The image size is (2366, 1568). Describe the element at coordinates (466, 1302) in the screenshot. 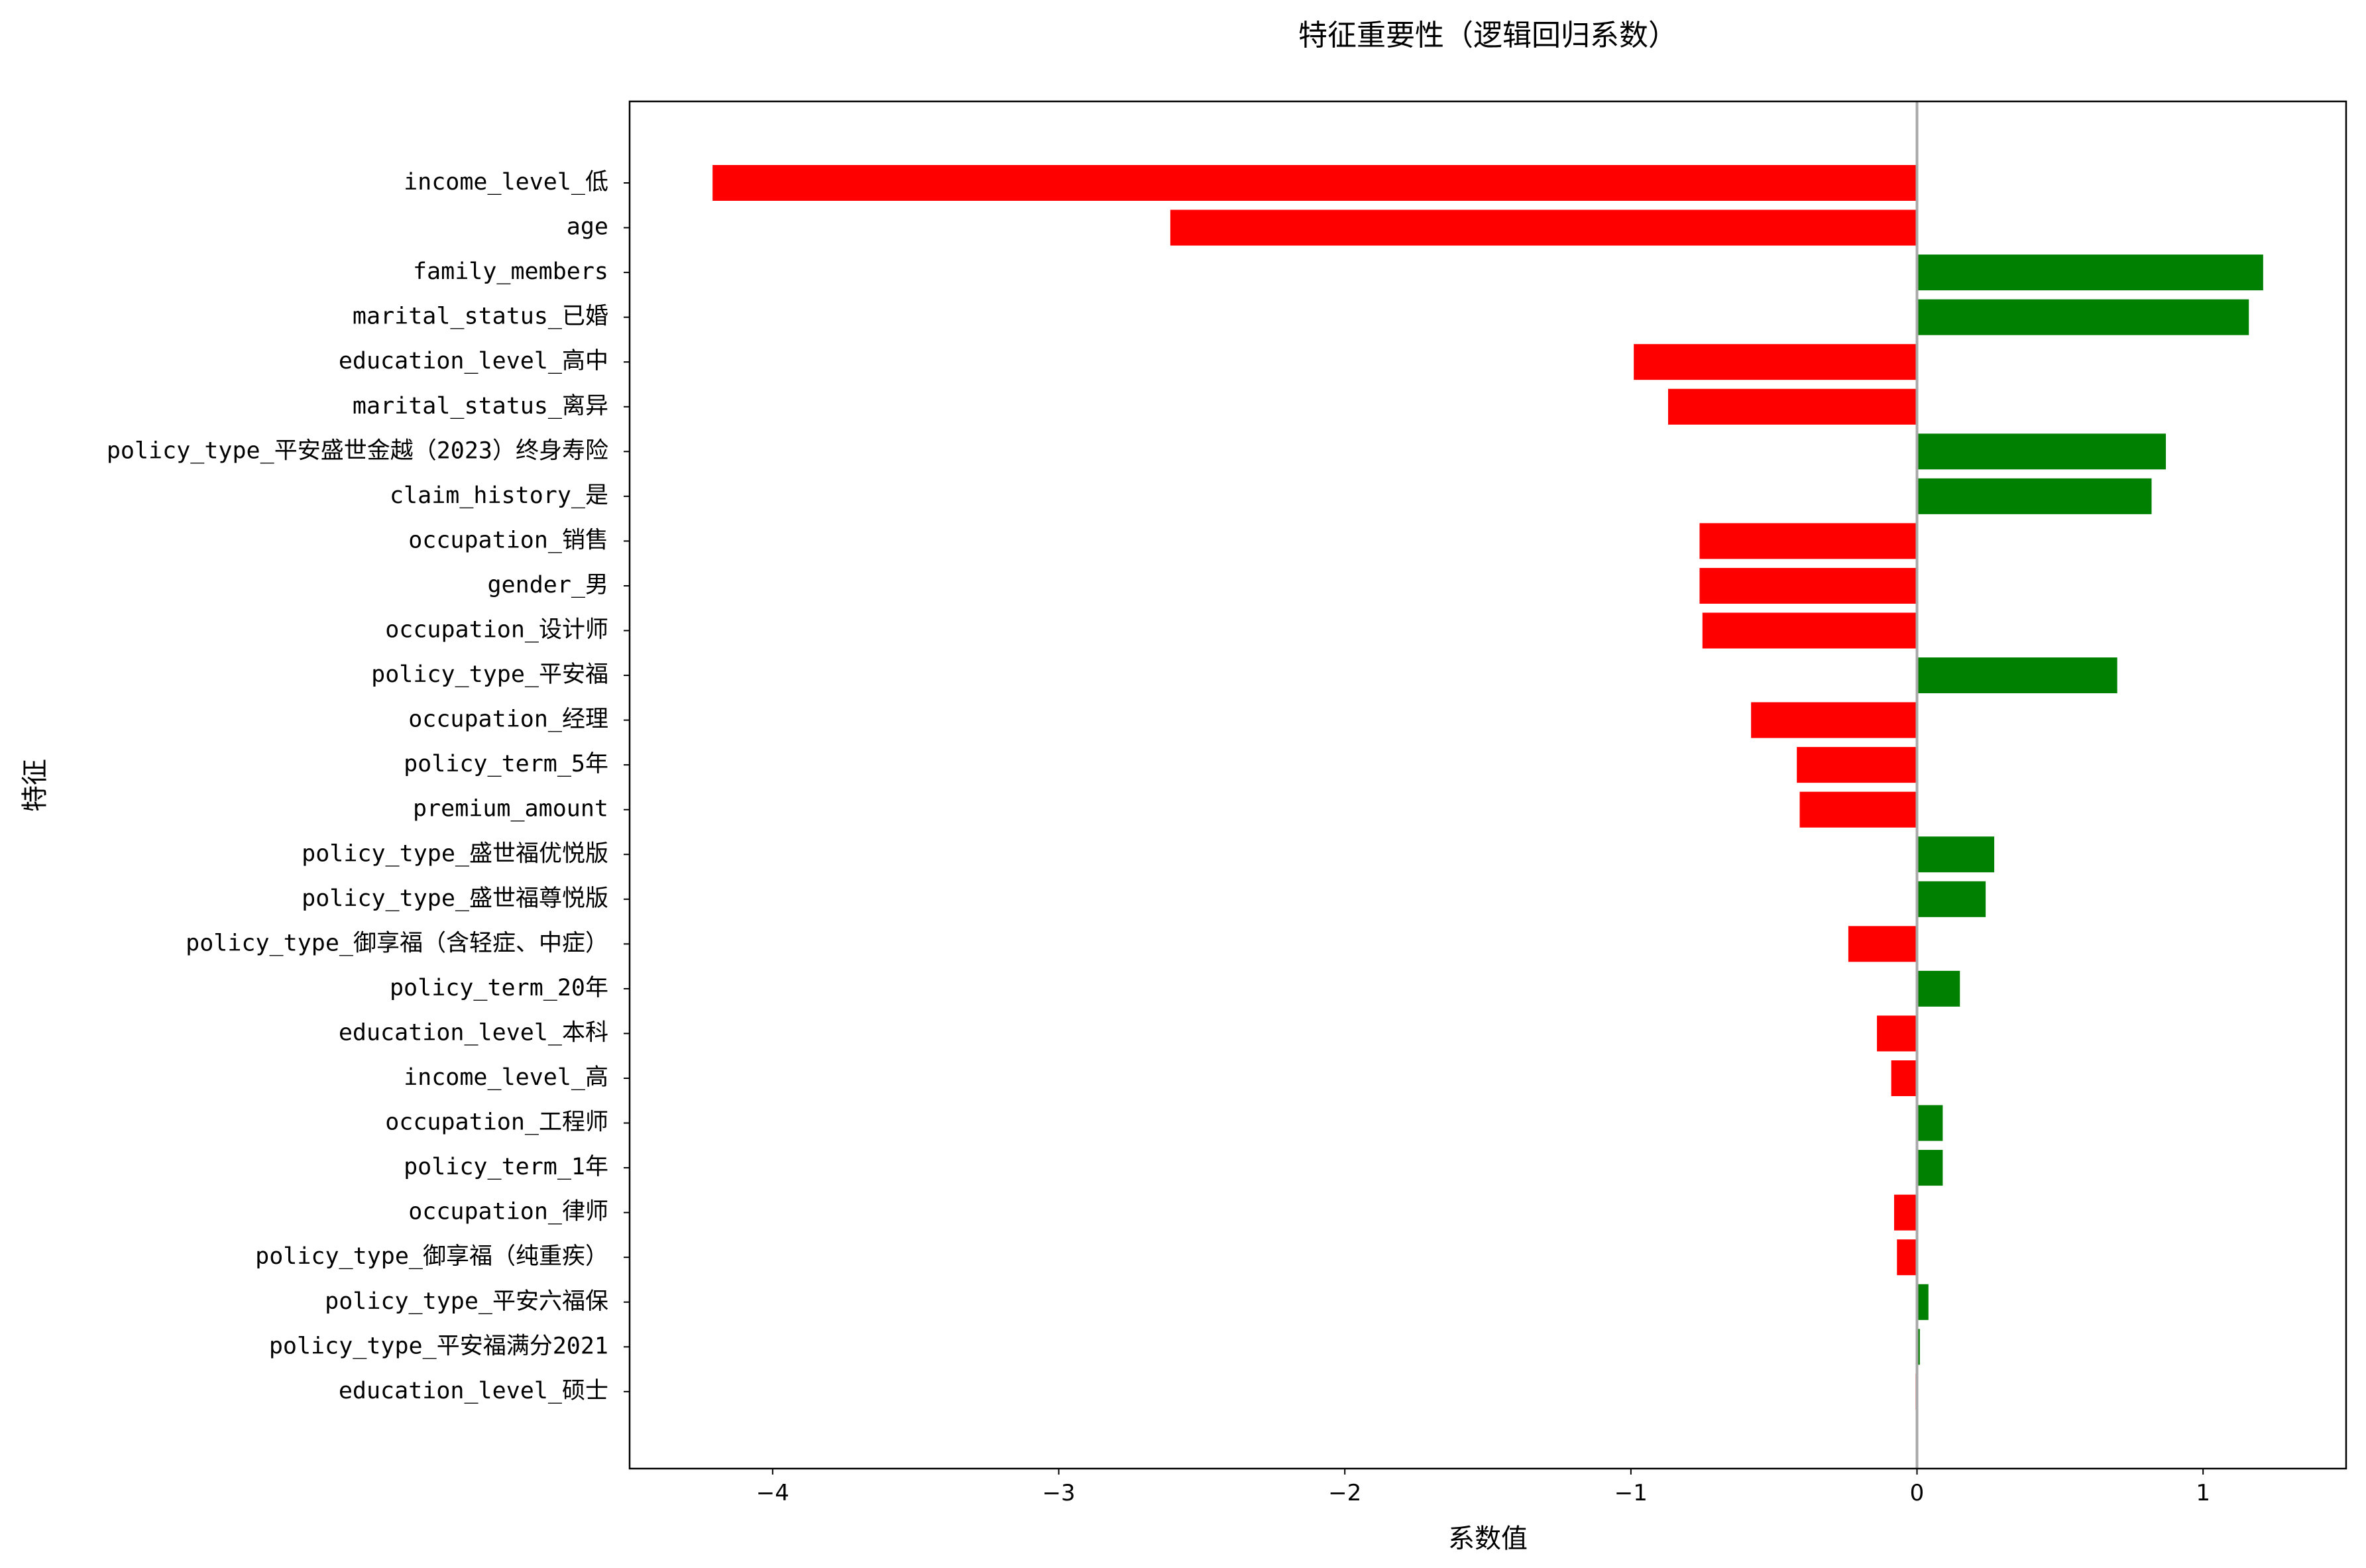

I see `y-tick-label: policy_type_平安六福保` at that location.